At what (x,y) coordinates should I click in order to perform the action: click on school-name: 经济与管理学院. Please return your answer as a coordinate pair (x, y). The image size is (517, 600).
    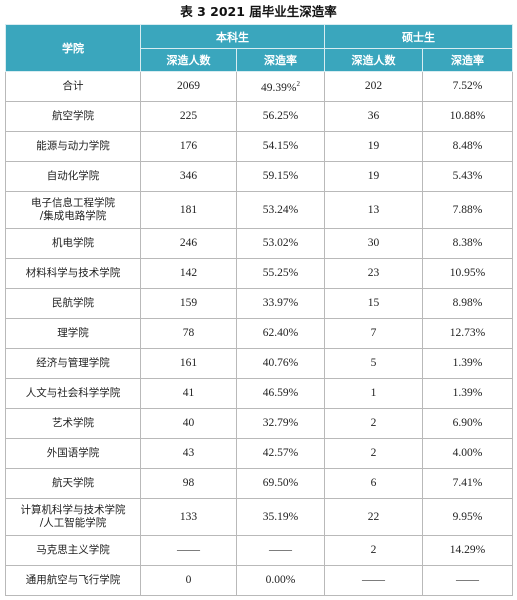
    Looking at the image, I should click on (73, 363).